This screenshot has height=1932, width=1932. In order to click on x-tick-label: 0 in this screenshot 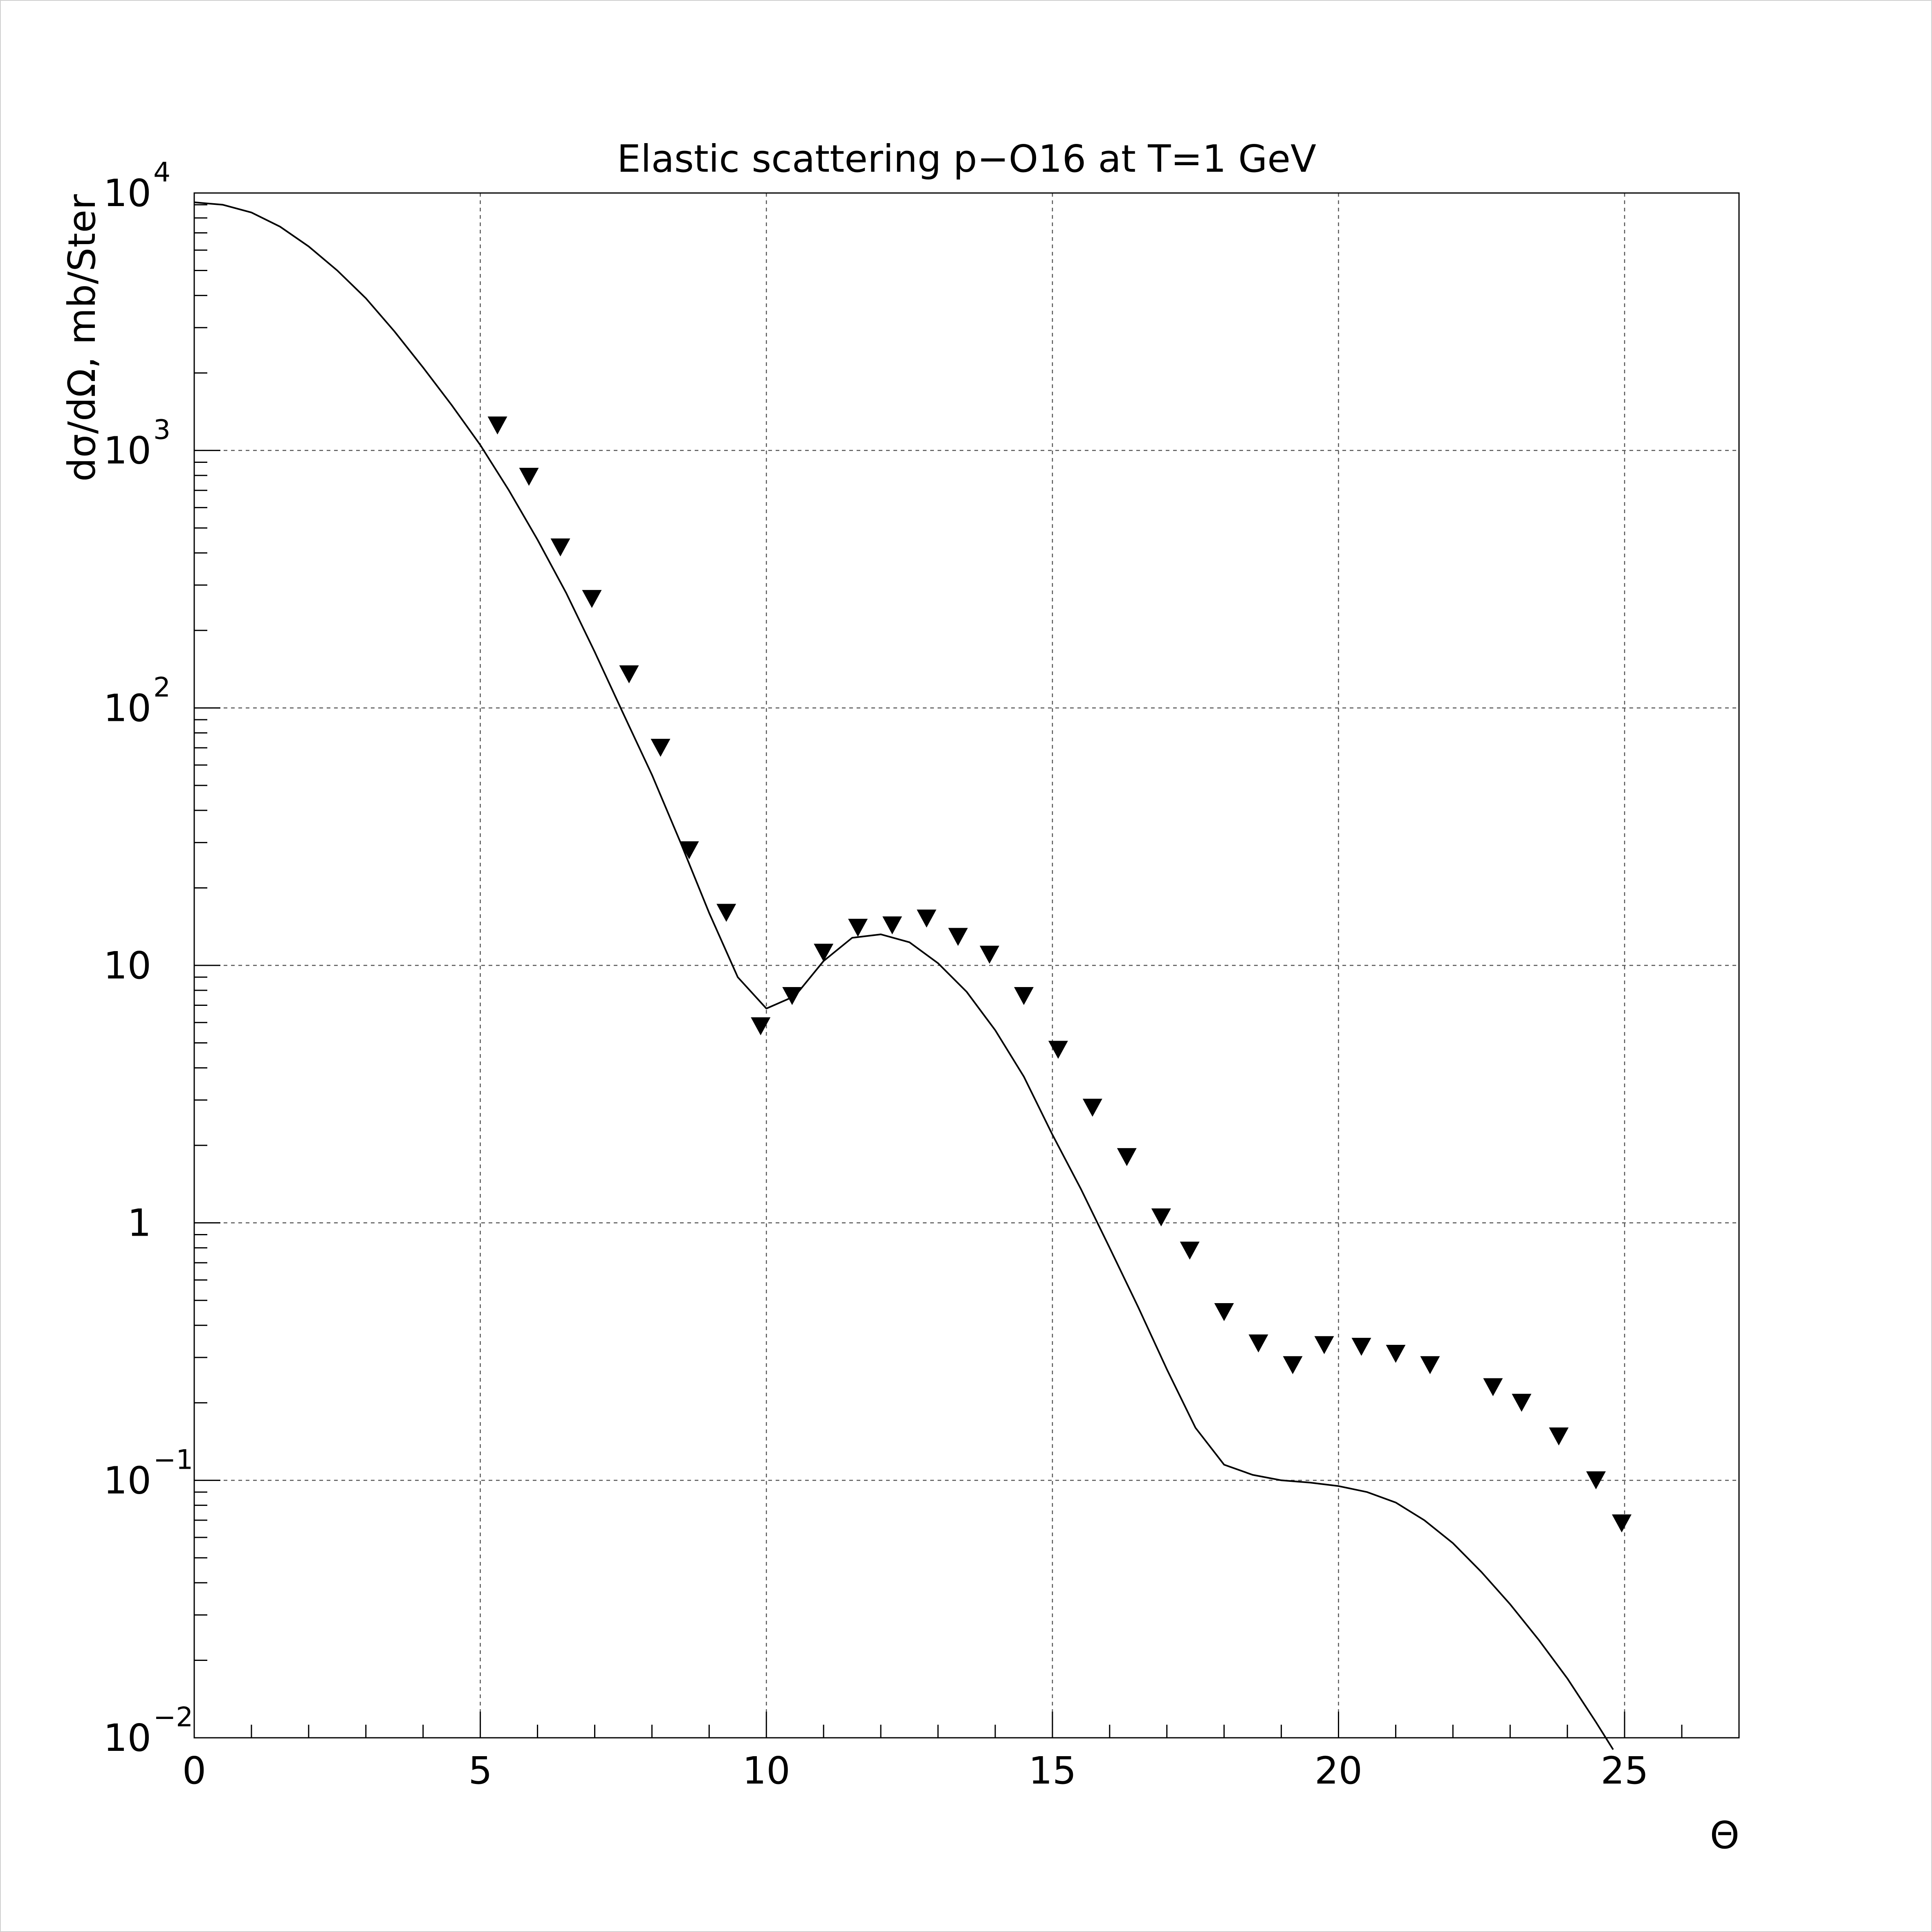, I will do `click(194, 1771)`.